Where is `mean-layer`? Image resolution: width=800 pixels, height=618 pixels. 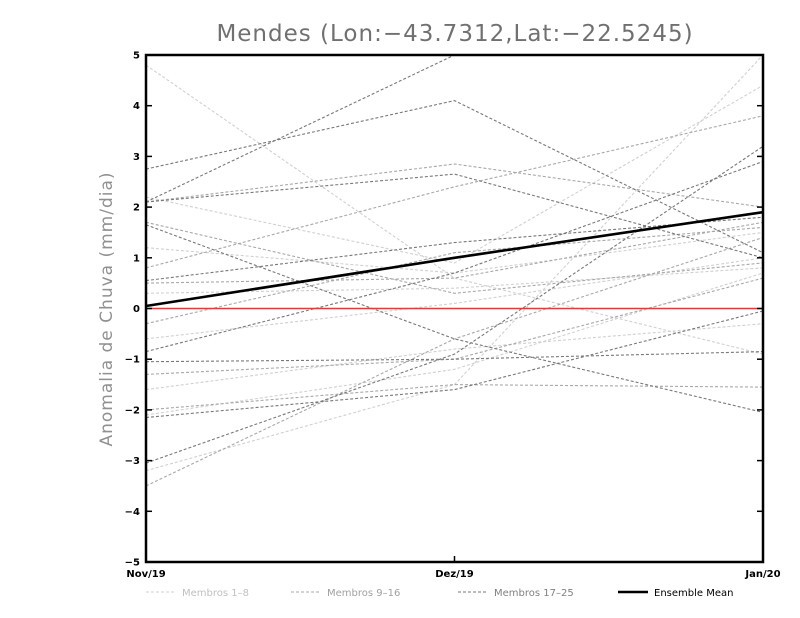 mean-layer is located at coordinates (454, 259).